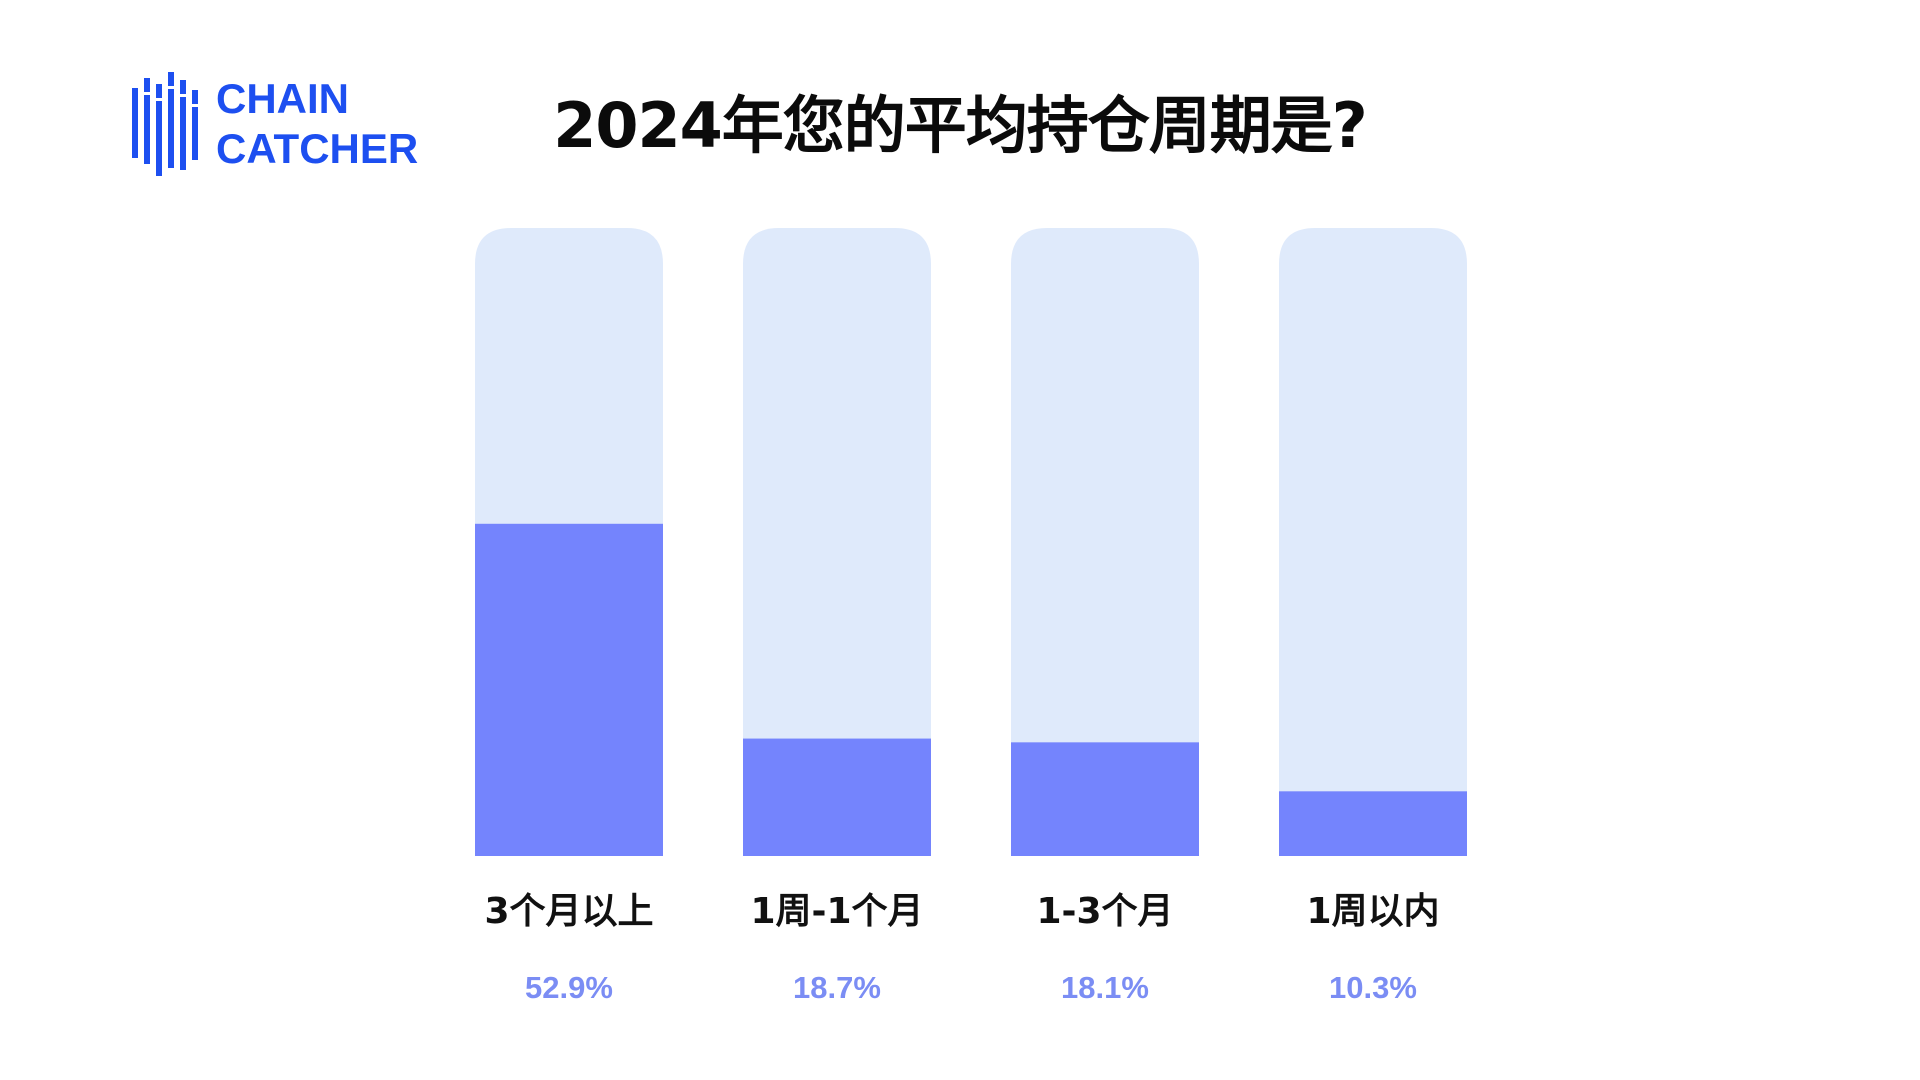 The width and height of the screenshot is (1920, 1080). What do you see at coordinates (569, 987) in the screenshot?
I see `value-label: 52.9%` at bounding box center [569, 987].